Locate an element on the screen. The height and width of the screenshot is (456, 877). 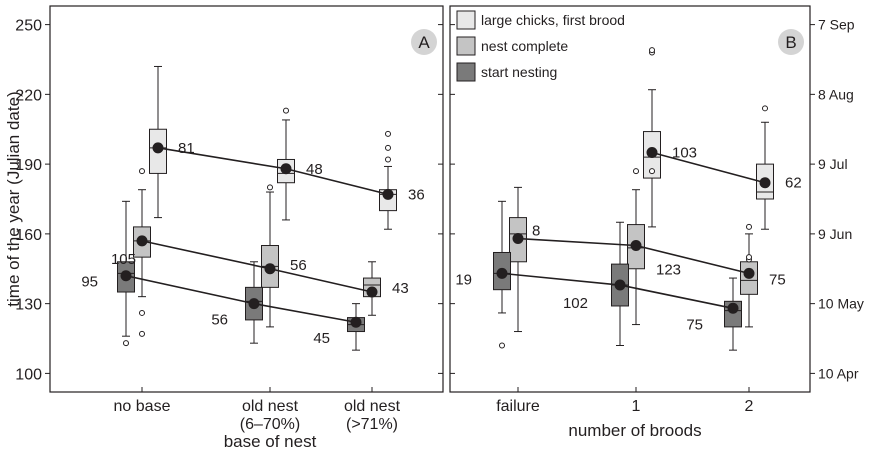
panel-label: B is located at coordinates (790, 42).